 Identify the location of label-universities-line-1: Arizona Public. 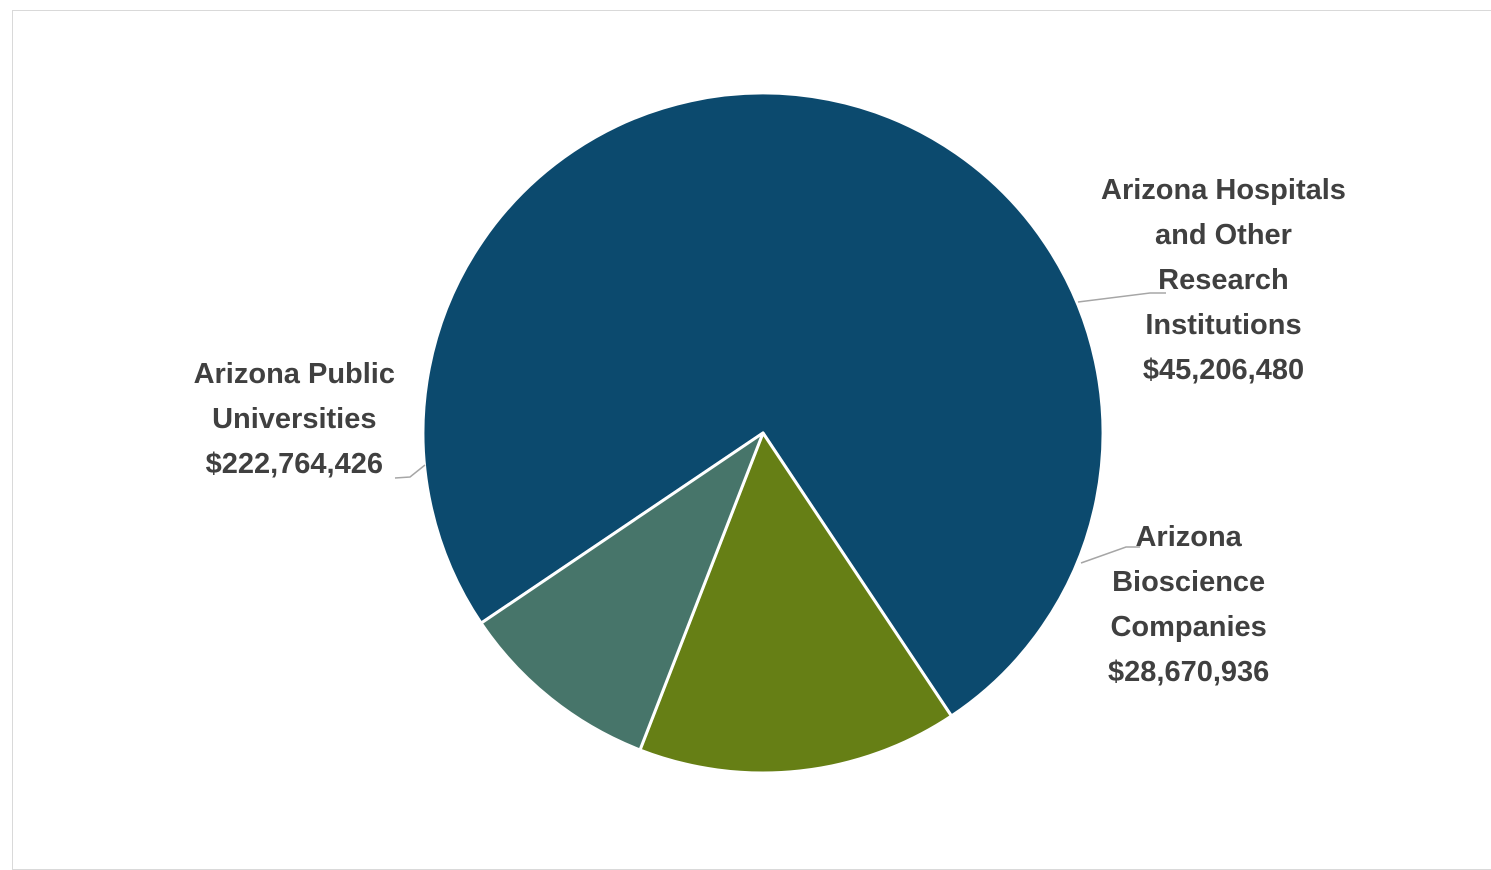
(294, 374).